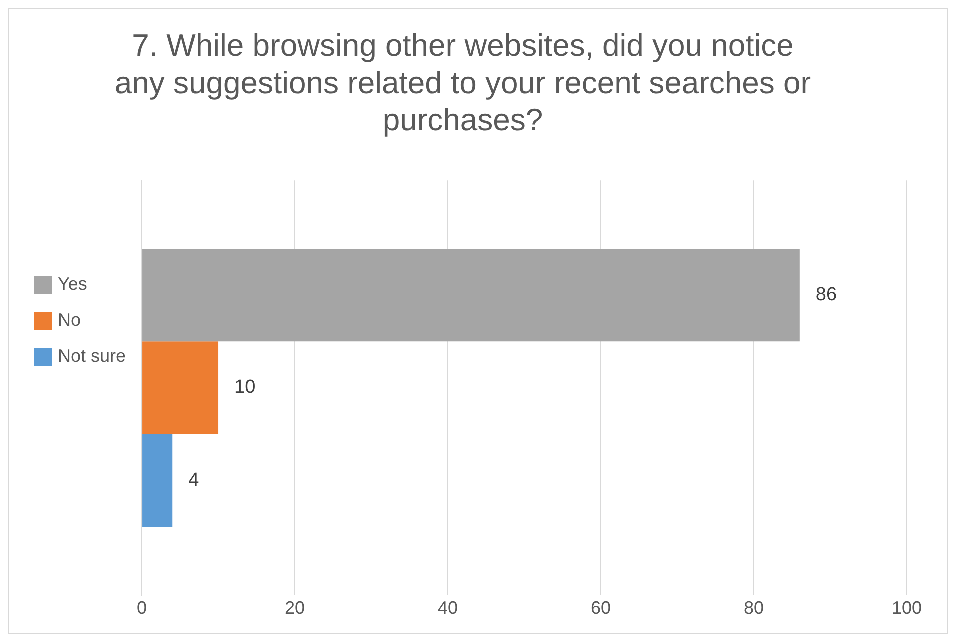  I want to click on data-label: 86, so click(827, 295).